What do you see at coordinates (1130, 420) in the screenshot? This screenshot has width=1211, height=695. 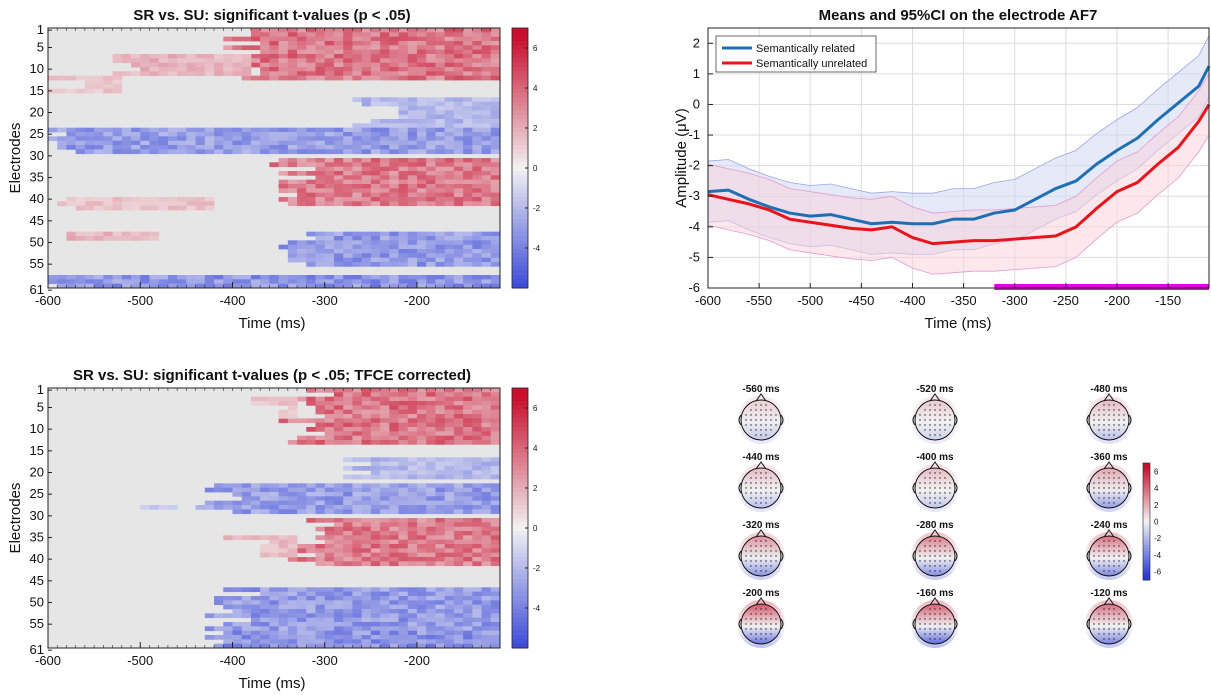 I see `topomap-ear` at bounding box center [1130, 420].